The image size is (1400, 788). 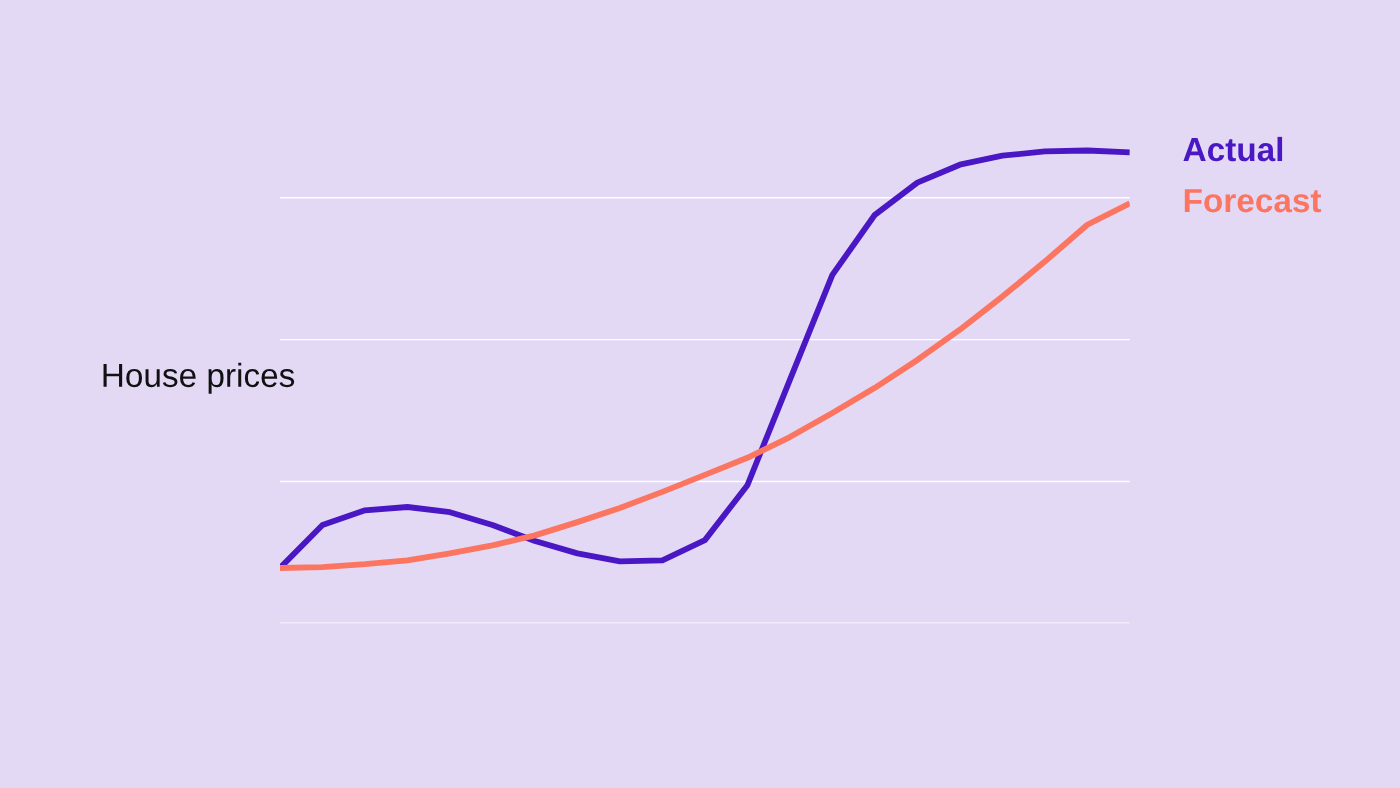 I want to click on y-axis-title: House prices, so click(x=199, y=378).